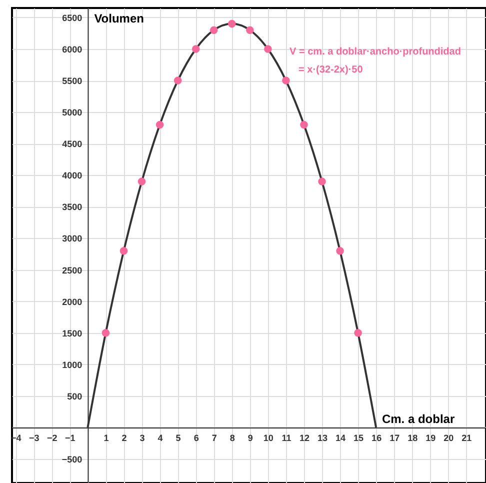 This screenshot has width=486, height=483. What do you see at coordinates (72, 239) in the screenshot?
I see `y-tick-label: 3000` at bounding box center [72, 239].